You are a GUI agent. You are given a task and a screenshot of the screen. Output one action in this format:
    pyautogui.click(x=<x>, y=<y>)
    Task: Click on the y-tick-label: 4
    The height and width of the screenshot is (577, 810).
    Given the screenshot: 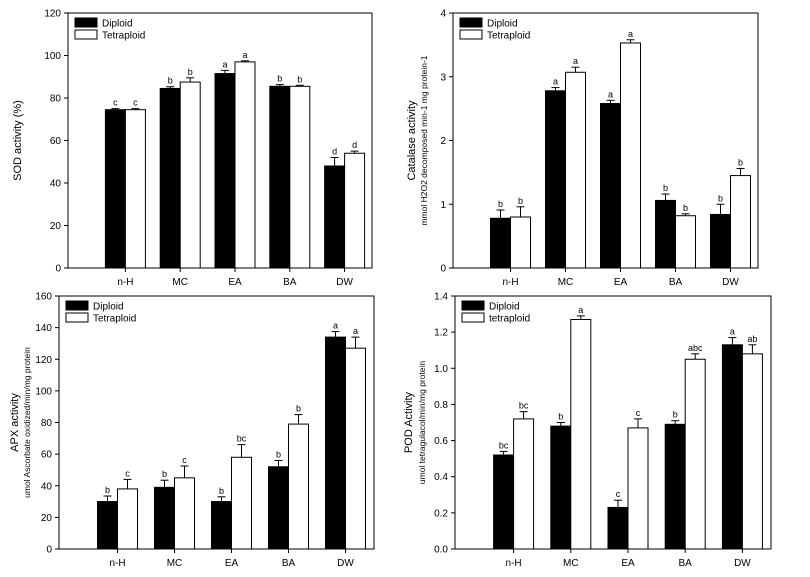 What is the action you would take?
    pyautogui.click(x=443, y=14)
    